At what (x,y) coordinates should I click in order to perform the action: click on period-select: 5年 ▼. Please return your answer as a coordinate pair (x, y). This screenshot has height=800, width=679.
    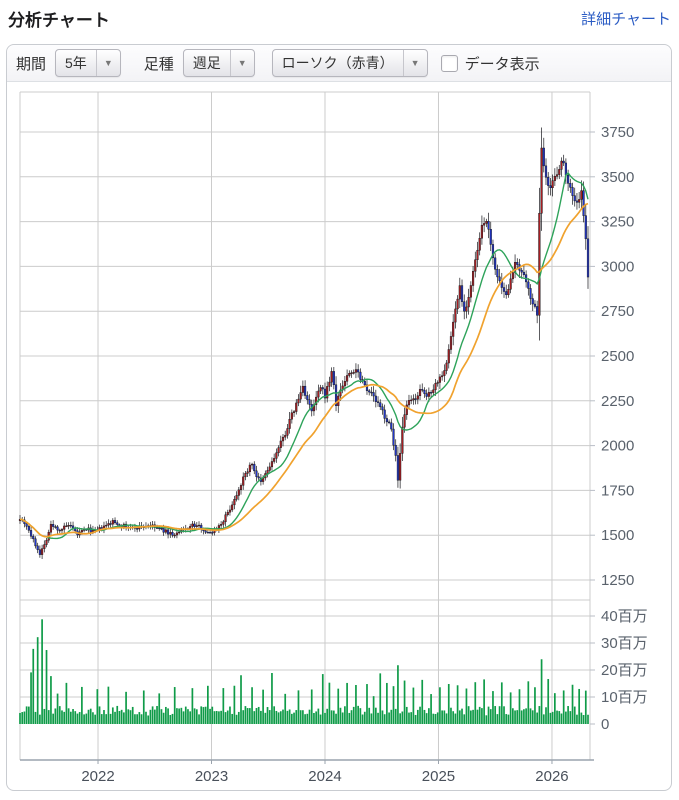
    Looking at the image, I should click on (88, 63).